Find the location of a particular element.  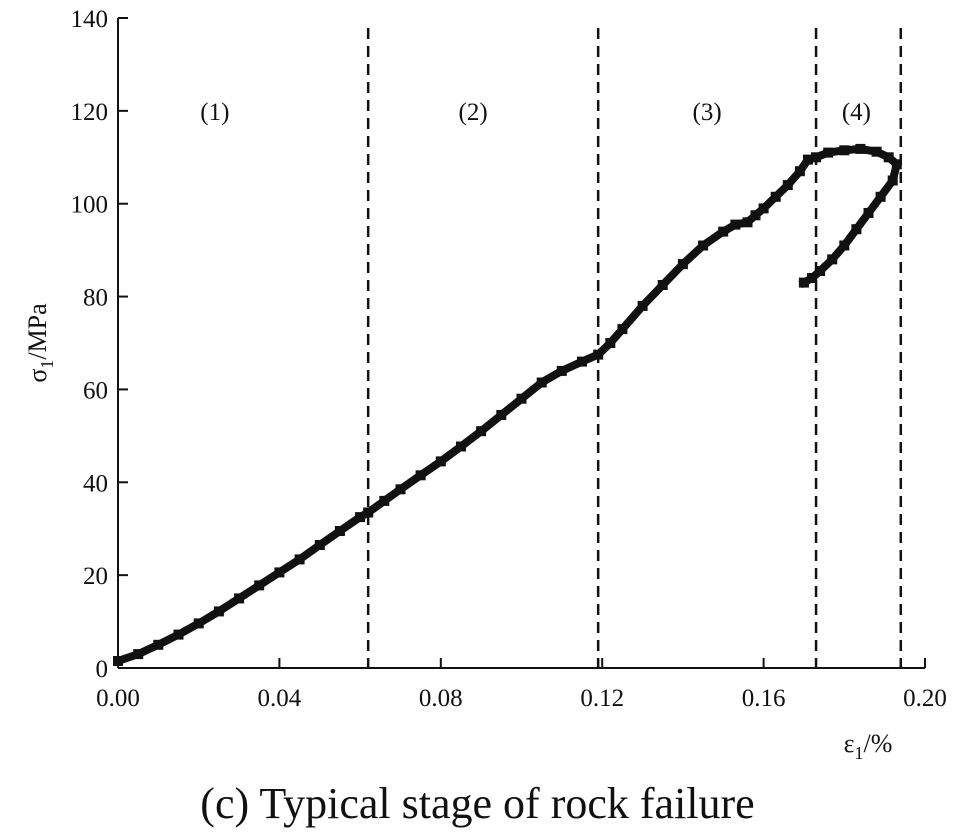

stage-label: (1) is located at coordinates (214, 112).